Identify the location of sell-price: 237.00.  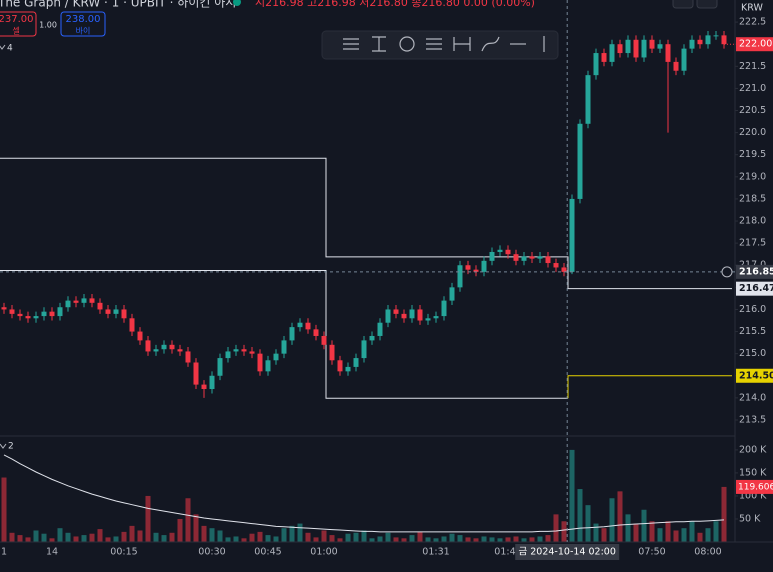
(17, 19).